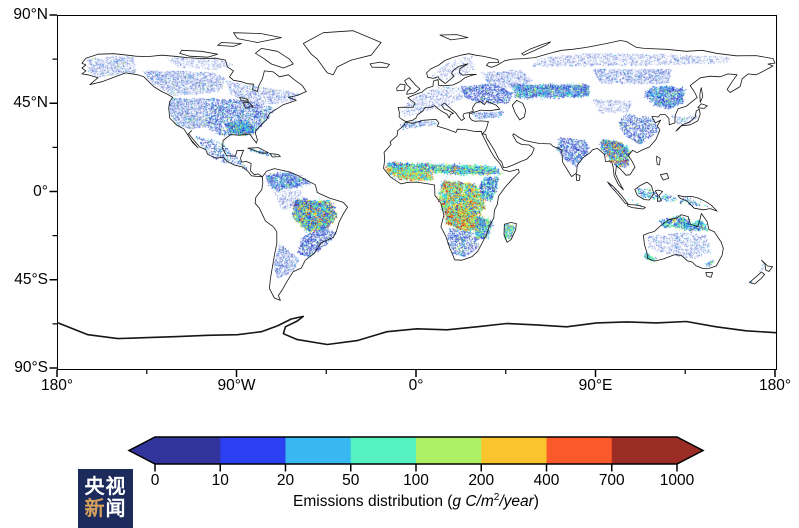 This screenshot has width=799, height=528. What do you see at coordinates (220, 480) in the screenshot?
I see `colorbar-tick-label-1: 10` at bounding box center [220, 480].